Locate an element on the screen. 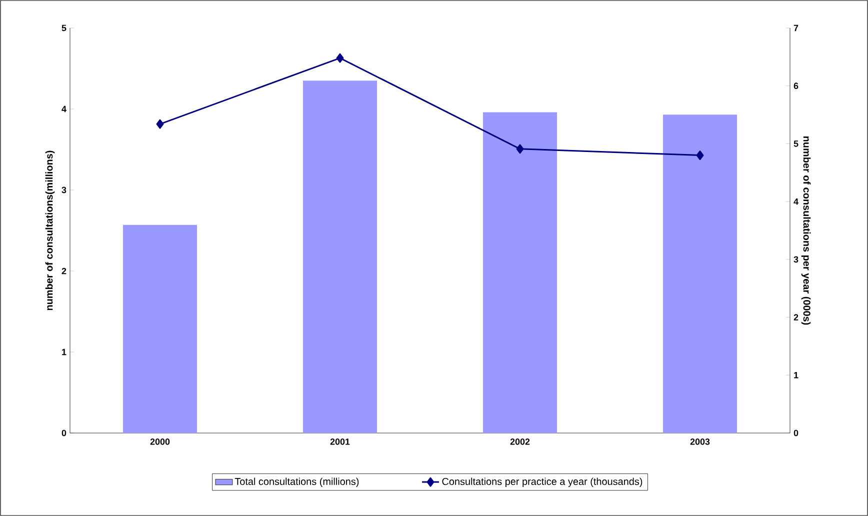 Image resolution: width=868 pixels, height=516 pixels. y-tick-label: 1 is located at coordinates (64, 352).